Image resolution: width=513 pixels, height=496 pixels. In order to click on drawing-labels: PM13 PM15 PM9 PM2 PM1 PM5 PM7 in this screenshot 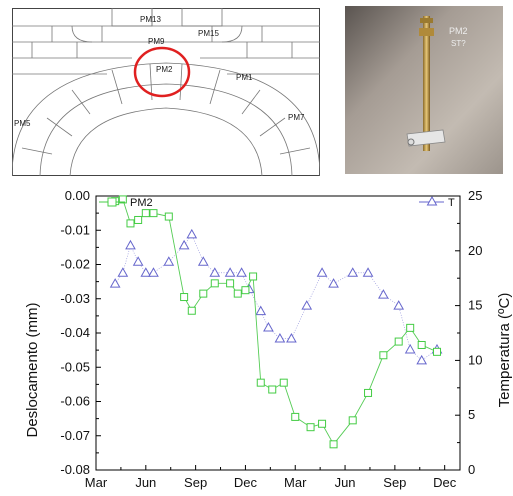, I will do `click(159, 71)`.